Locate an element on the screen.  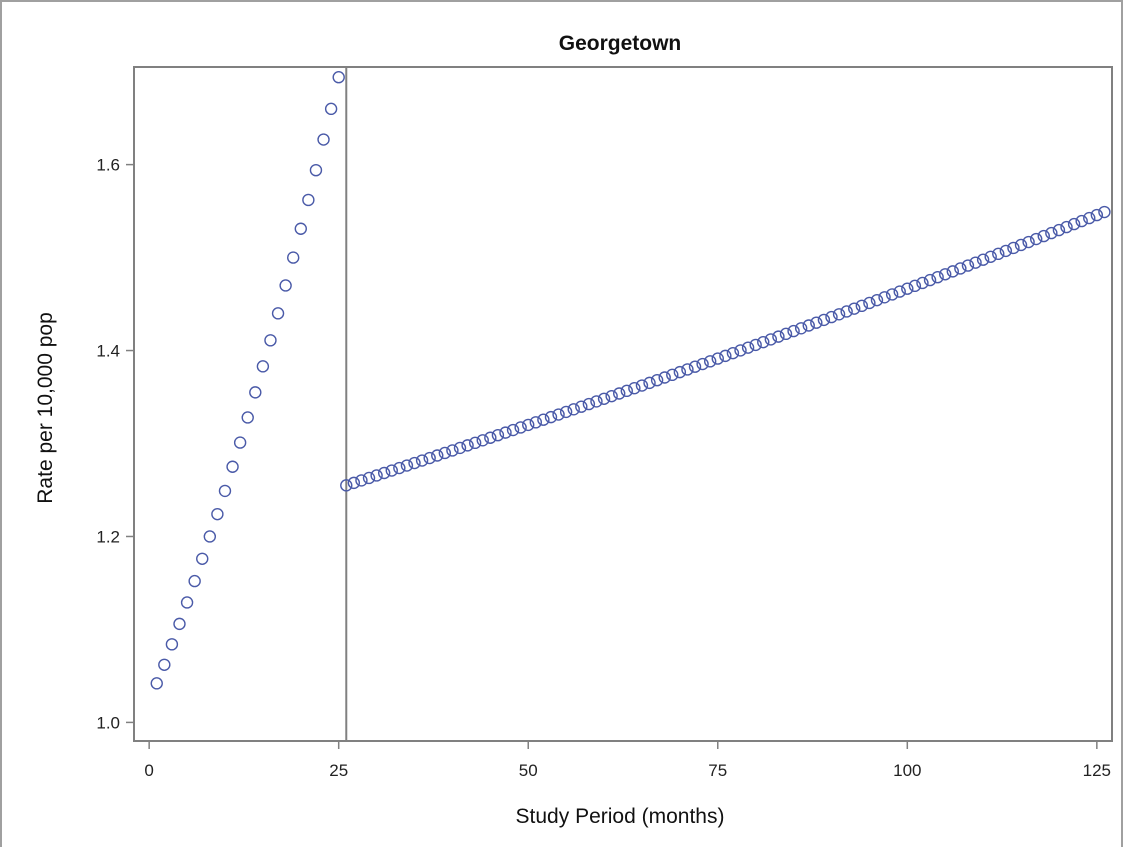
y-tick-label: 1.6 is located at coordinates (108, 165).